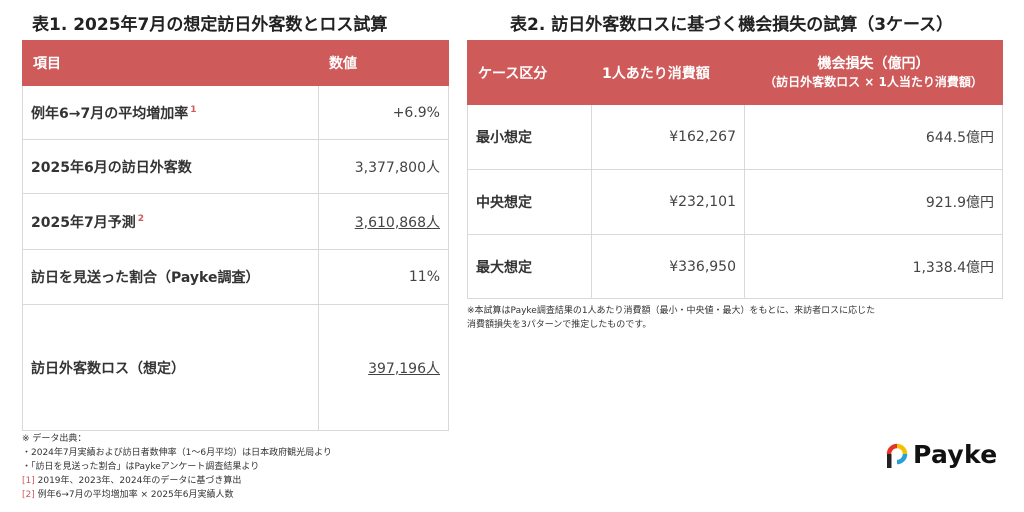 Image resolution: width=1024 pixels, height=512 pixels. I want to click on ref-note-2: [2] 例年6→7月の平均増加率 × 2025年6月実績人数, so click(177, 495).